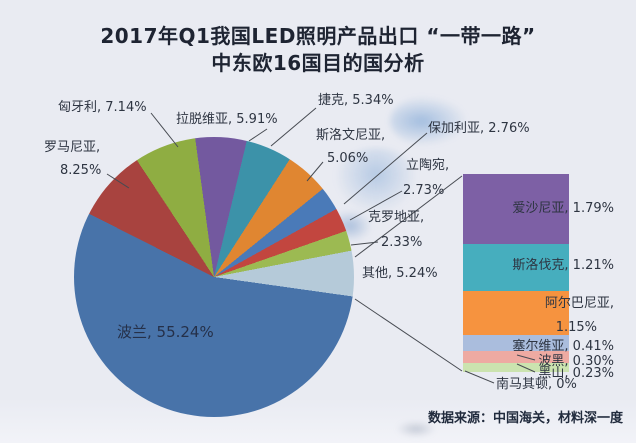  Describe the element at coordinates (408, 335) in the screenshot. I see `series-connector-bottom` at that location.